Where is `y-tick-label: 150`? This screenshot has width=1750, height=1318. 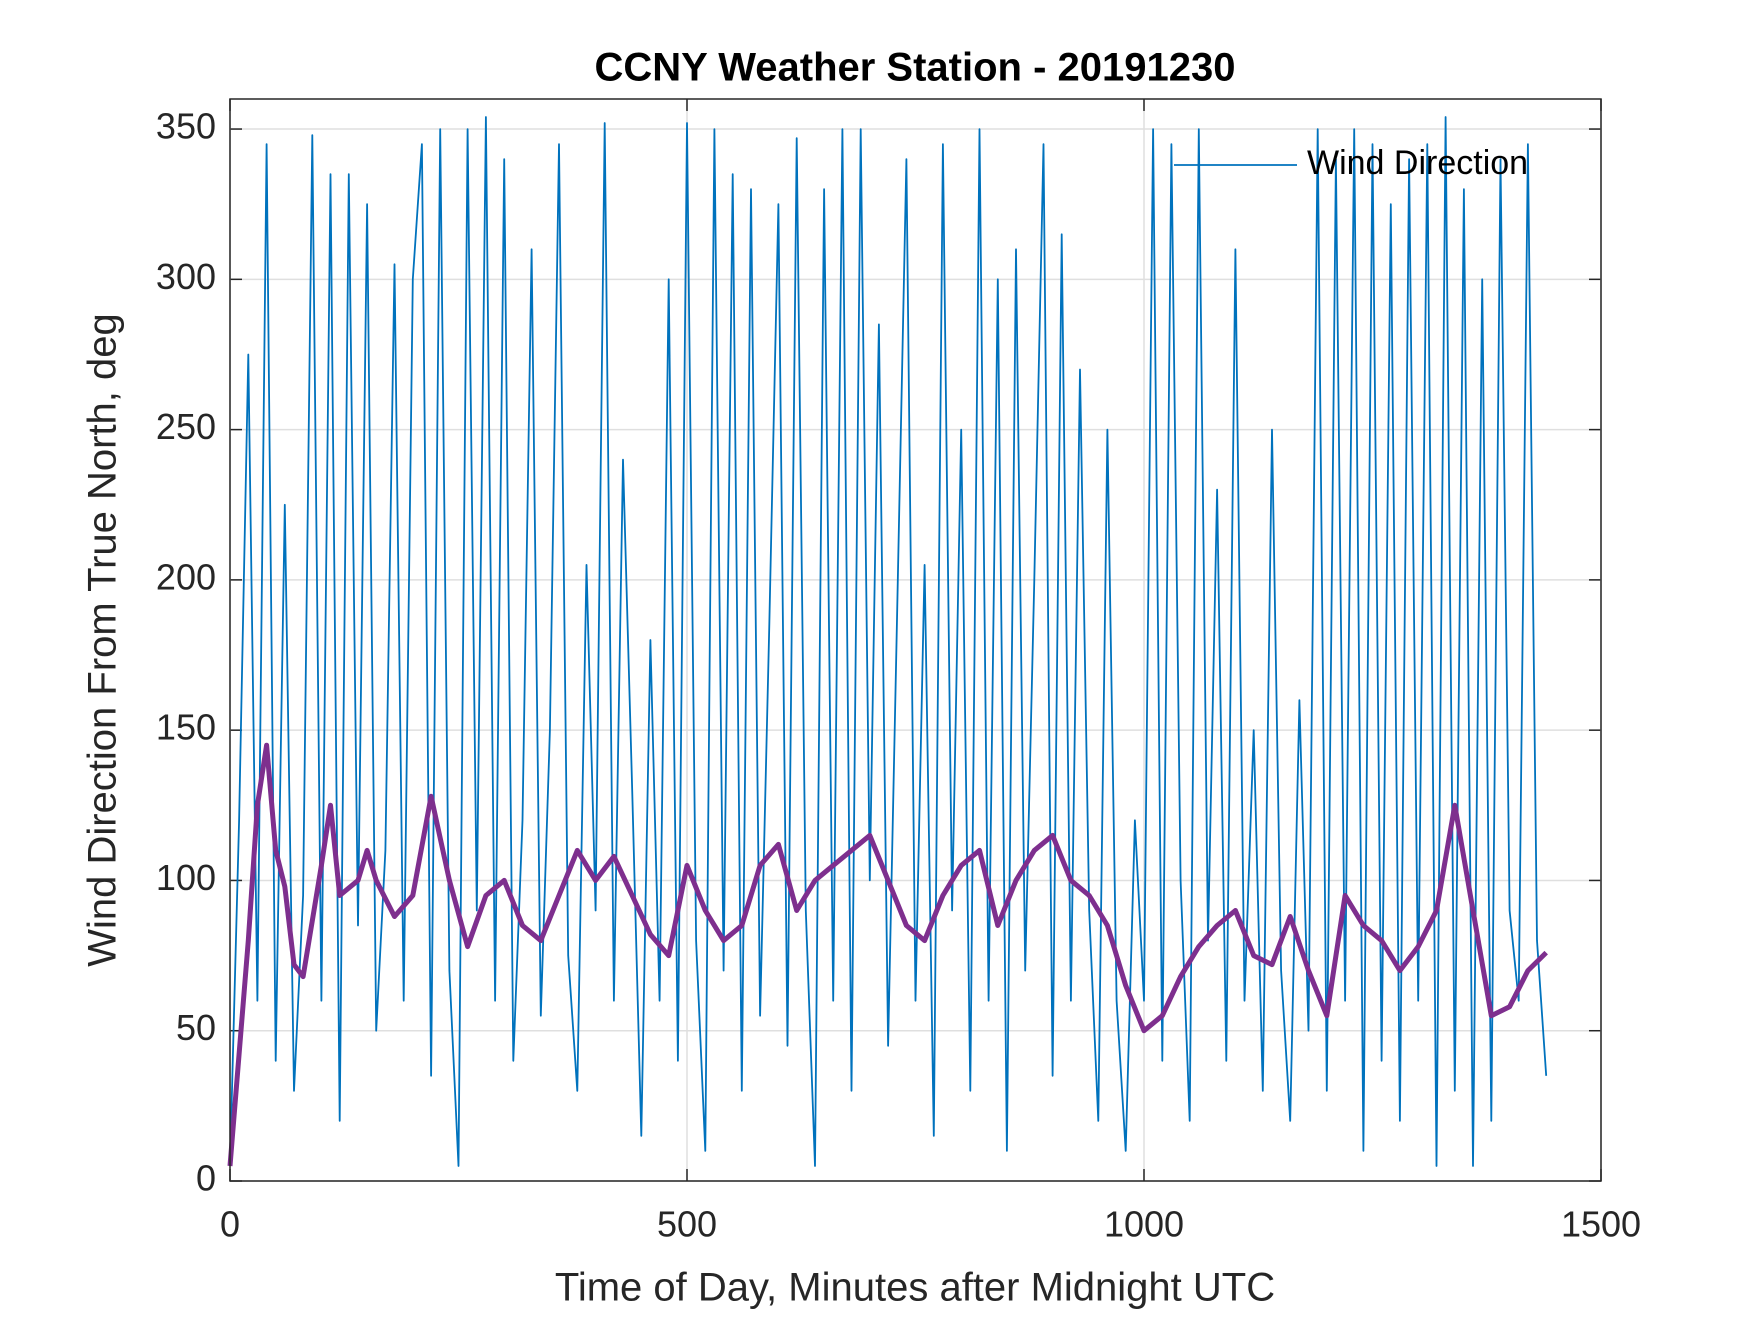 y-tick-label: 150 is located at coordinates (186, 727).